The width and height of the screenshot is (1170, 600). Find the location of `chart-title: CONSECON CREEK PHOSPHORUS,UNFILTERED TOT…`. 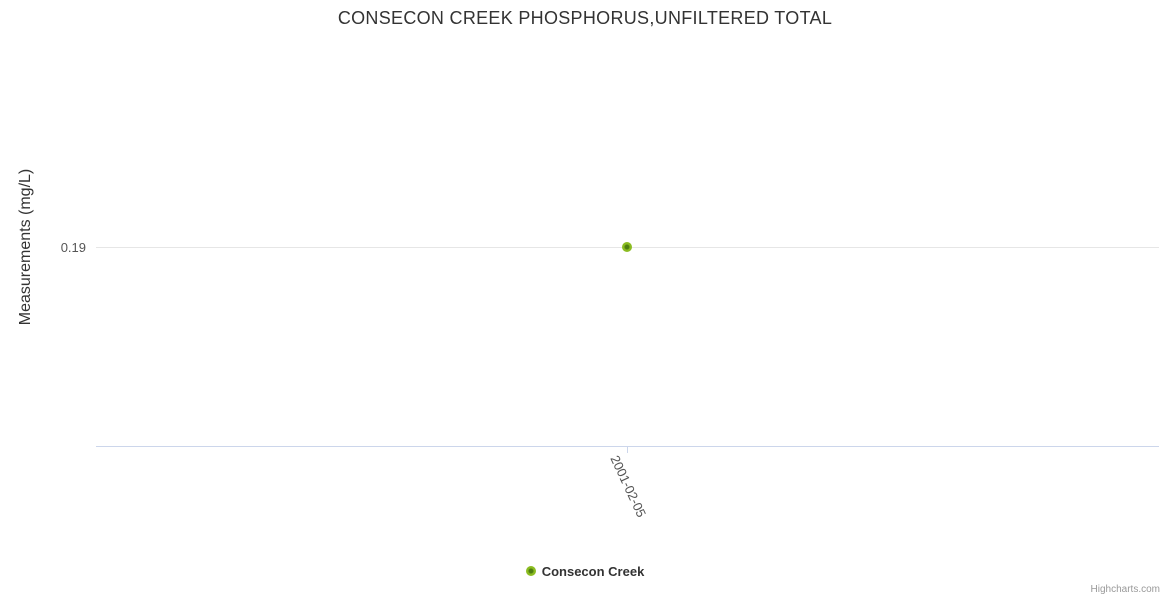

chart-title: CONSECON CREEK PHOSPHORUS,UNFILTERED TOT… is located at coordinates (585, 18).